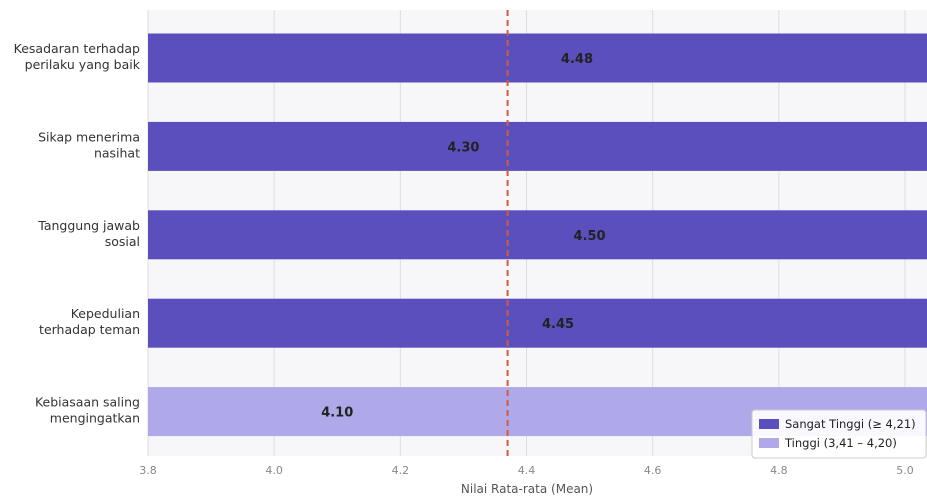  Describe the element at coordinates (840, 443) in the screenshot. I see `legend-label: Tinggi (3,41 – 4,20)` at that location.